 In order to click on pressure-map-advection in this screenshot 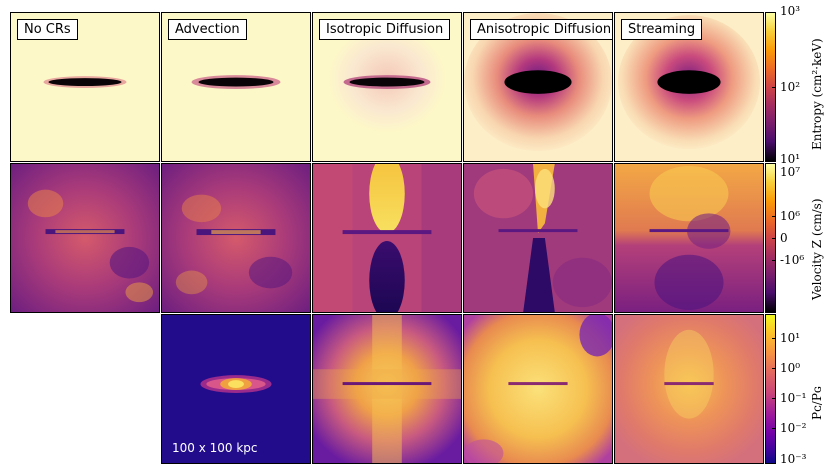, I will do `click(236, 389)`.